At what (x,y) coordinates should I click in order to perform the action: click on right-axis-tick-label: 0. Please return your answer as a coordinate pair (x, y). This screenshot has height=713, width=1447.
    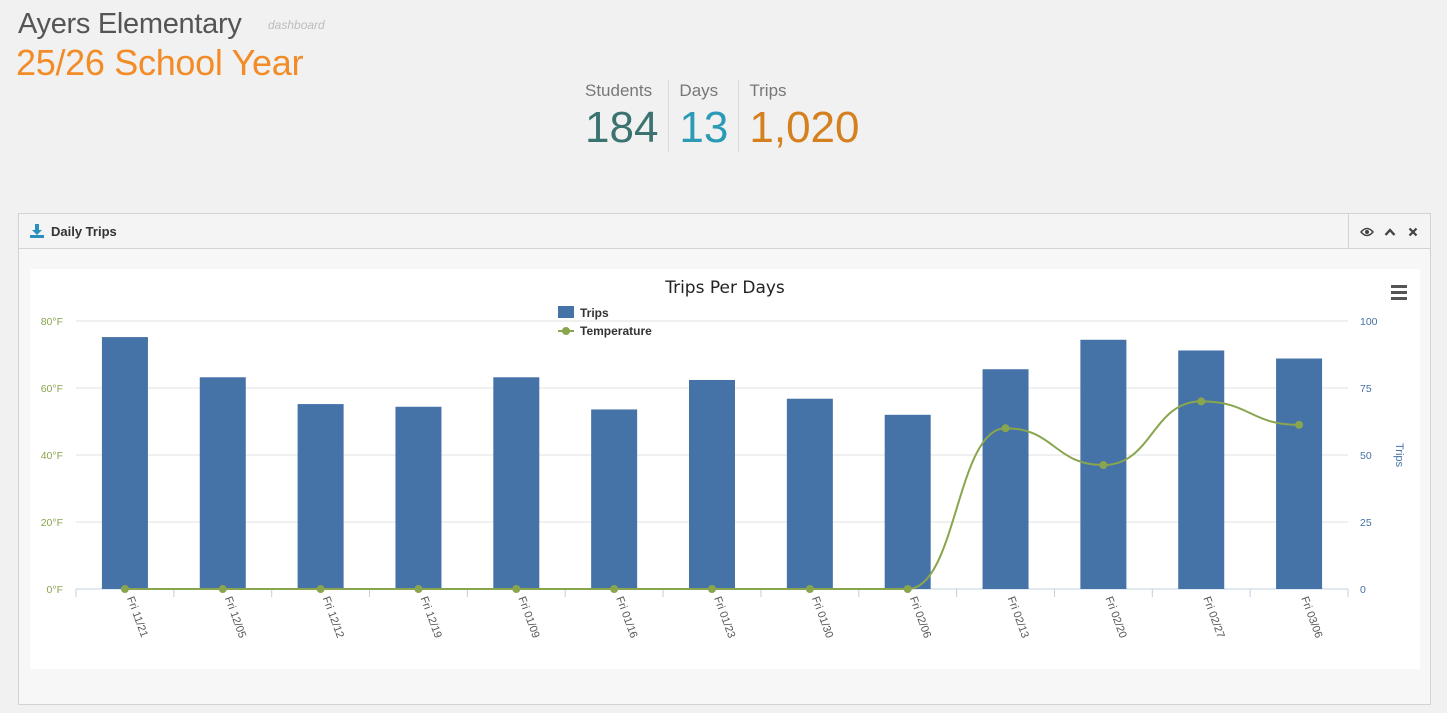
    Looking at the image, I should click on (1363, 590).